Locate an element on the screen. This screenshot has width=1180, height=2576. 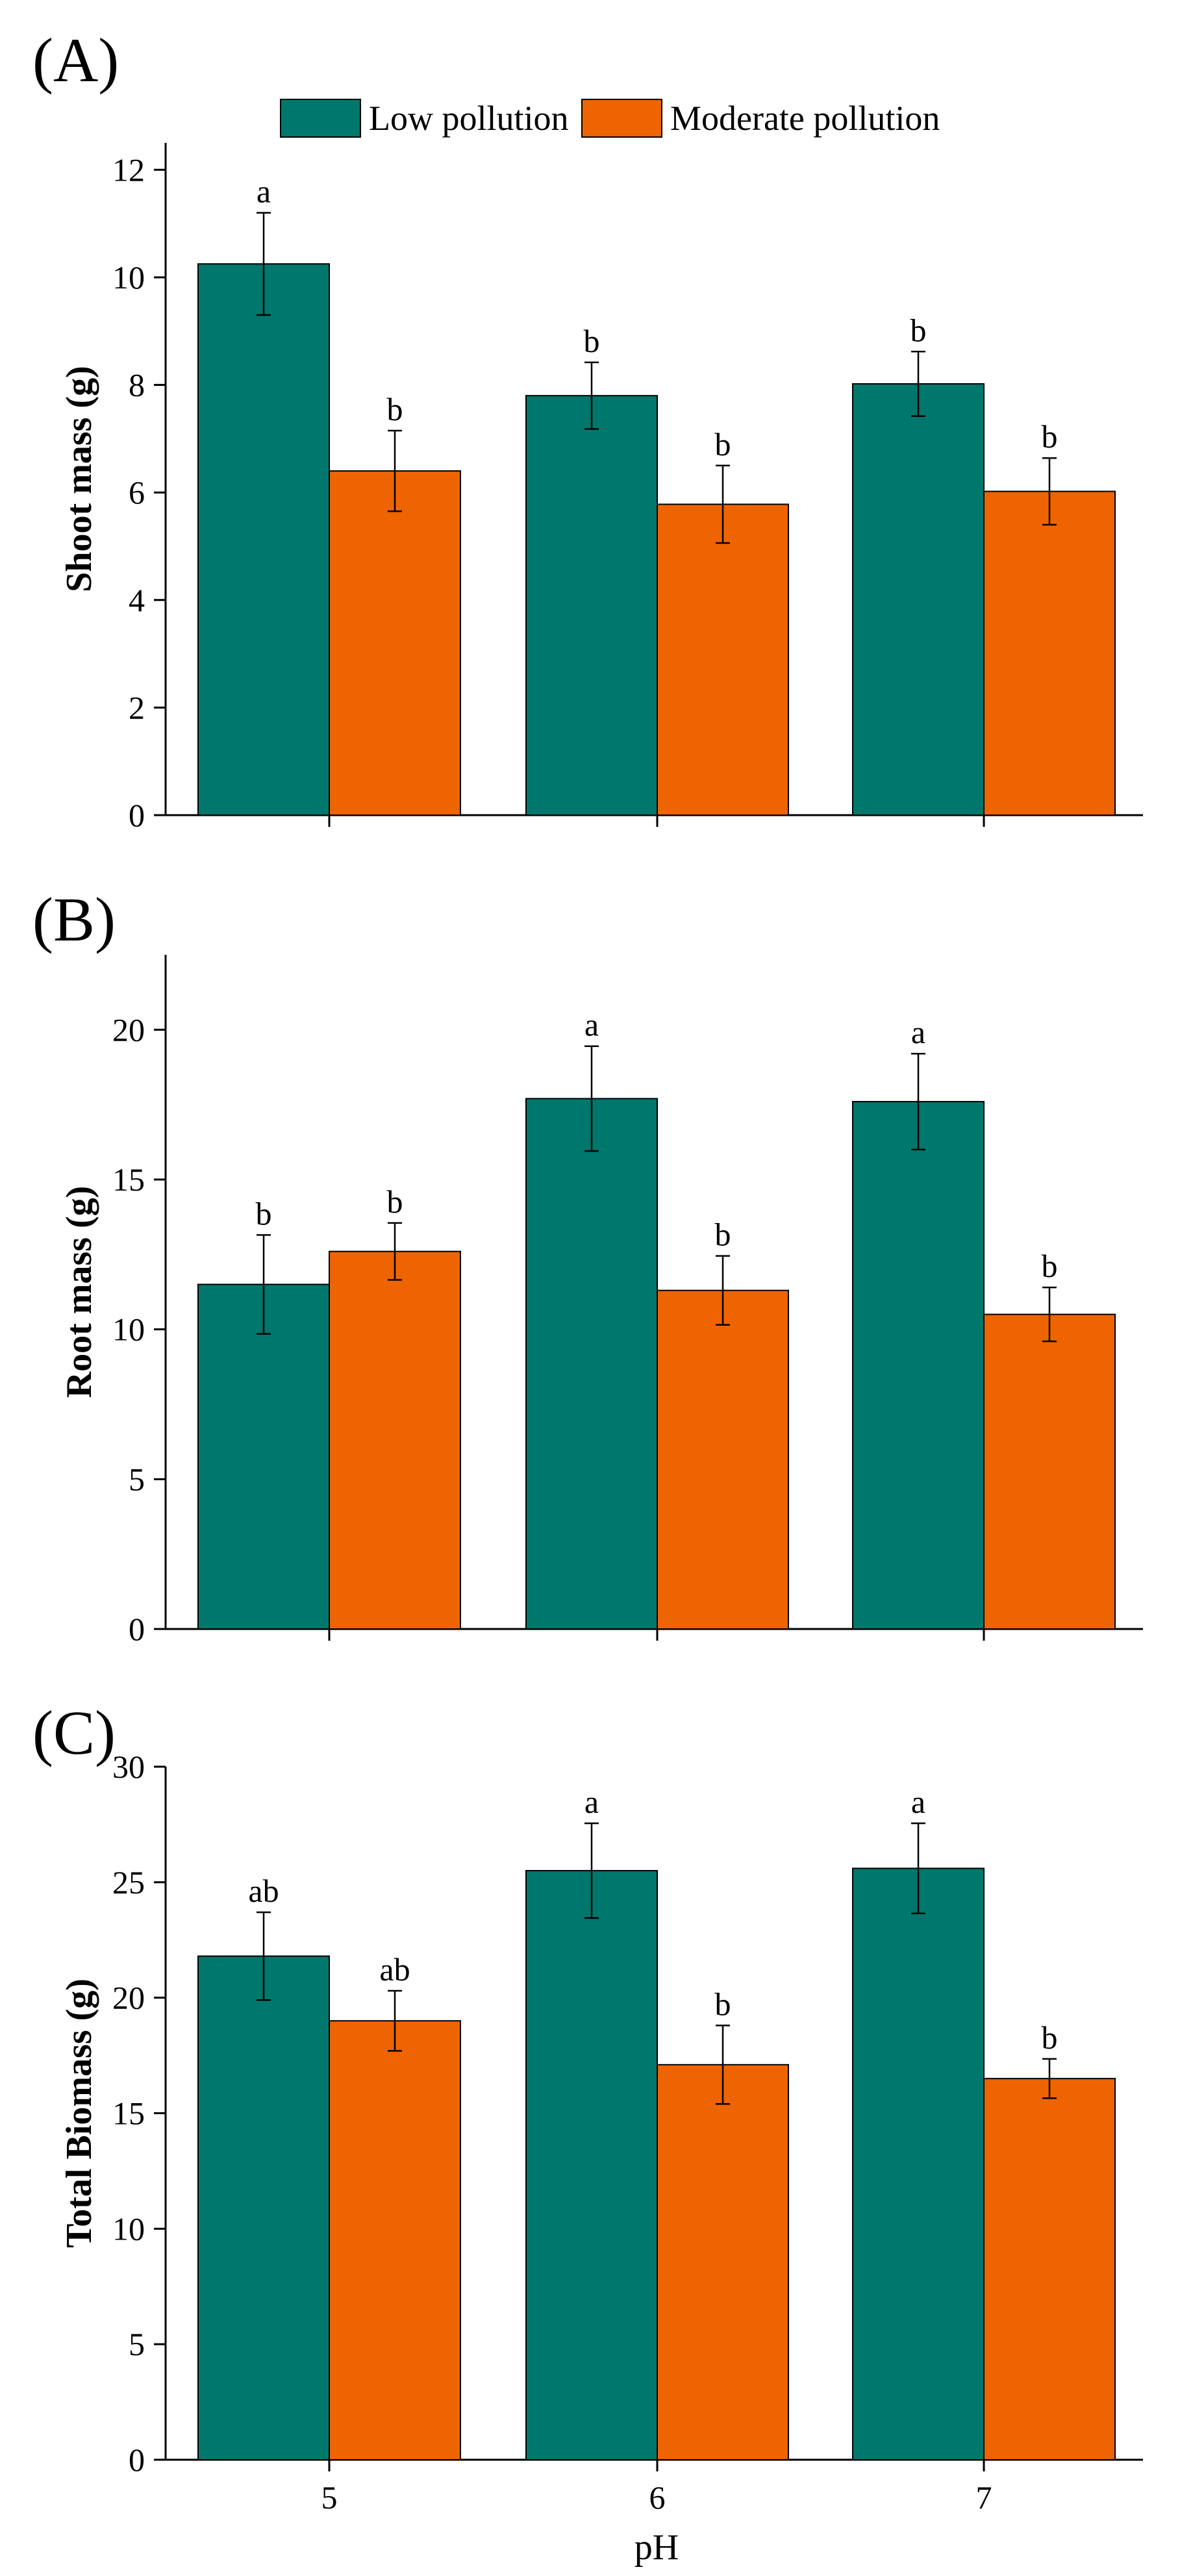
legend-swatch-low is located at coordinates (320, 118).